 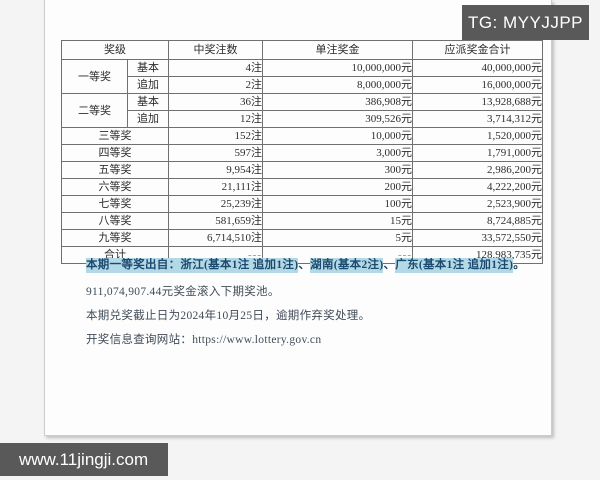 I want to click on count-cell: 581,659注, so click(x=215, y=221).